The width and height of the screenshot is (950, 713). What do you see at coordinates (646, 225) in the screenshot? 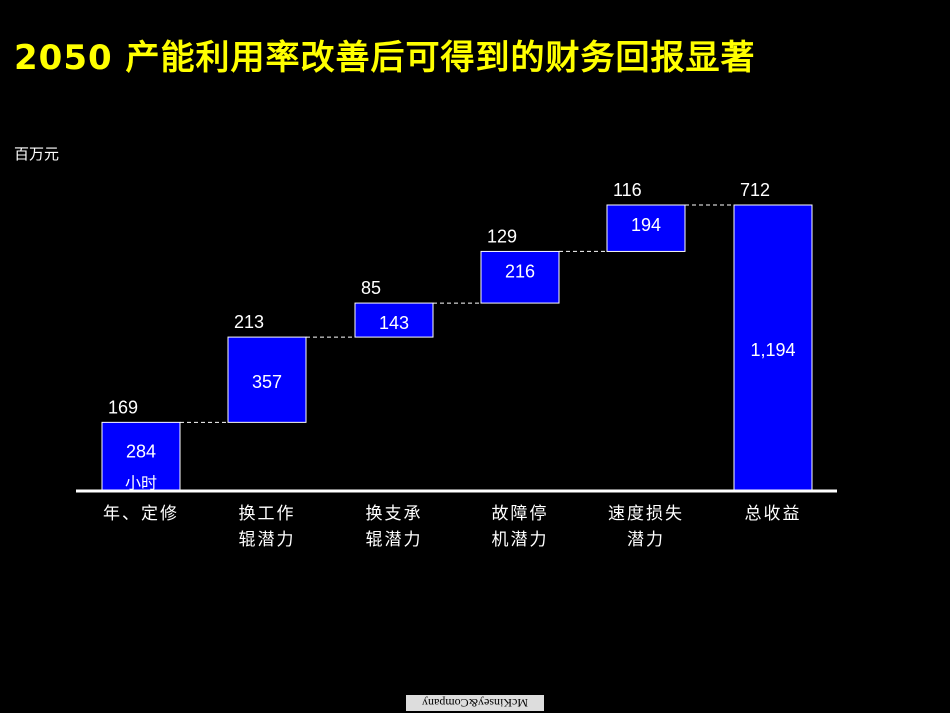
I see `inner-label-4: 194` at bounding box center [646, 225].